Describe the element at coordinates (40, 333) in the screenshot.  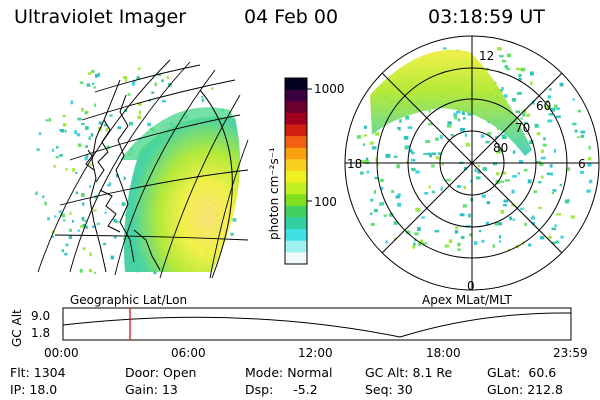
I see `altitude-ytick-1: 1.8` at that location.